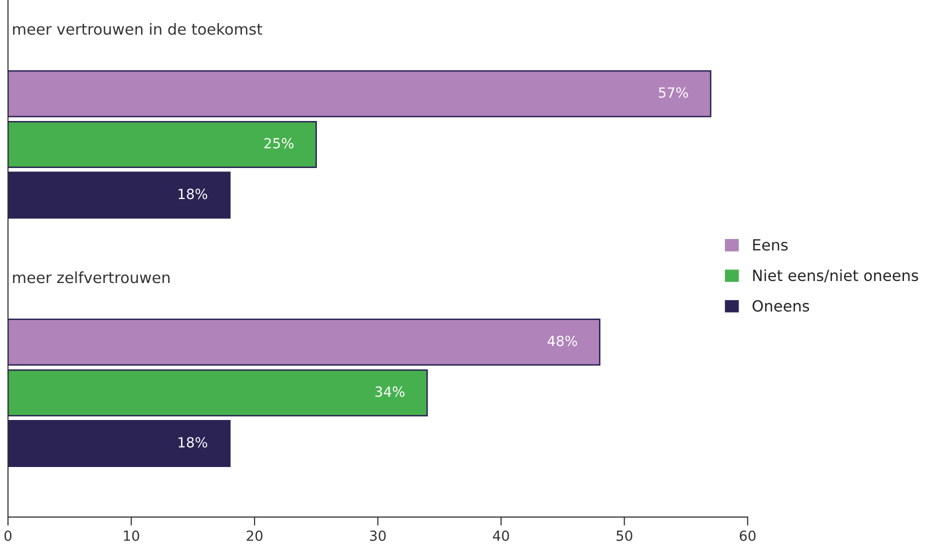  I want to click on data-label: 57%, so click(673, 92).